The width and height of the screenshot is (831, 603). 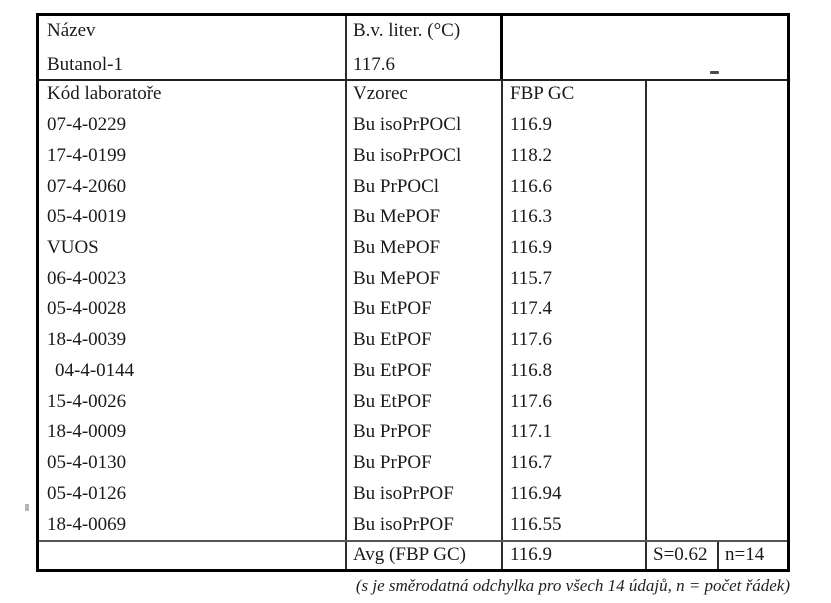 What do you see at coordinates (531, 278) in the screenshot?
I see `fbp-cell: 115.7` at bounding box center [531, 278].